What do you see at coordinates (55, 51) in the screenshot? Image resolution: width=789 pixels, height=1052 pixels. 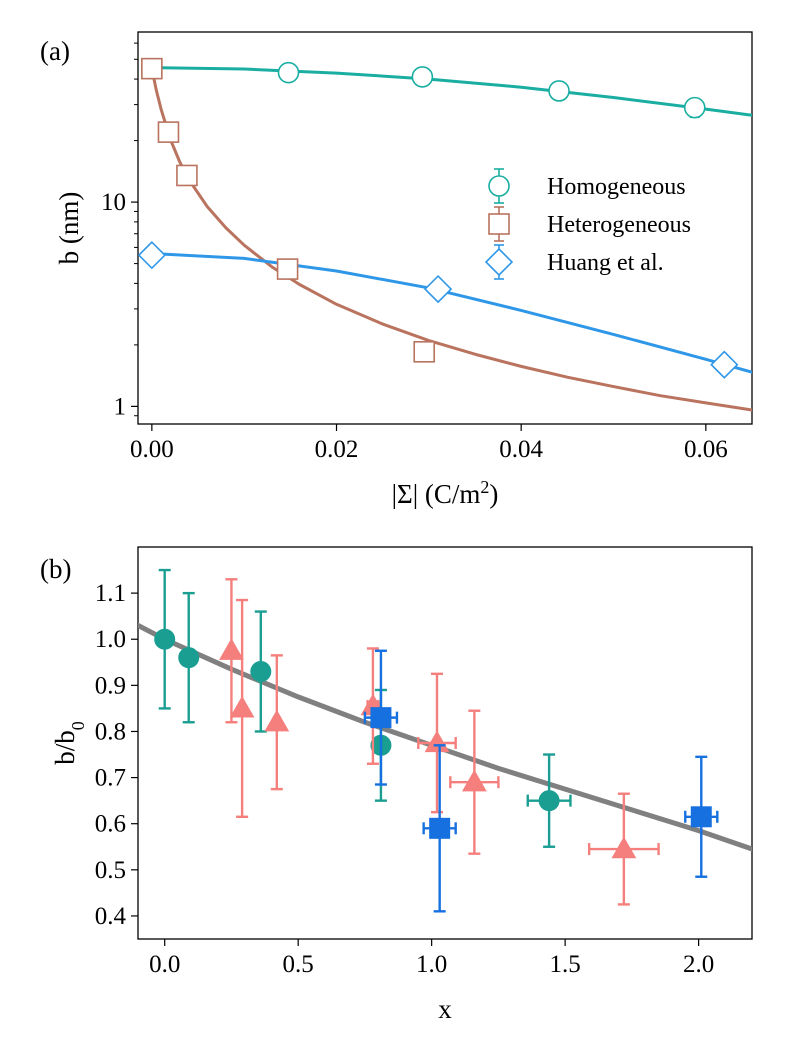 I see `panel-a-label: (a)` at bounding box center [55, 51].